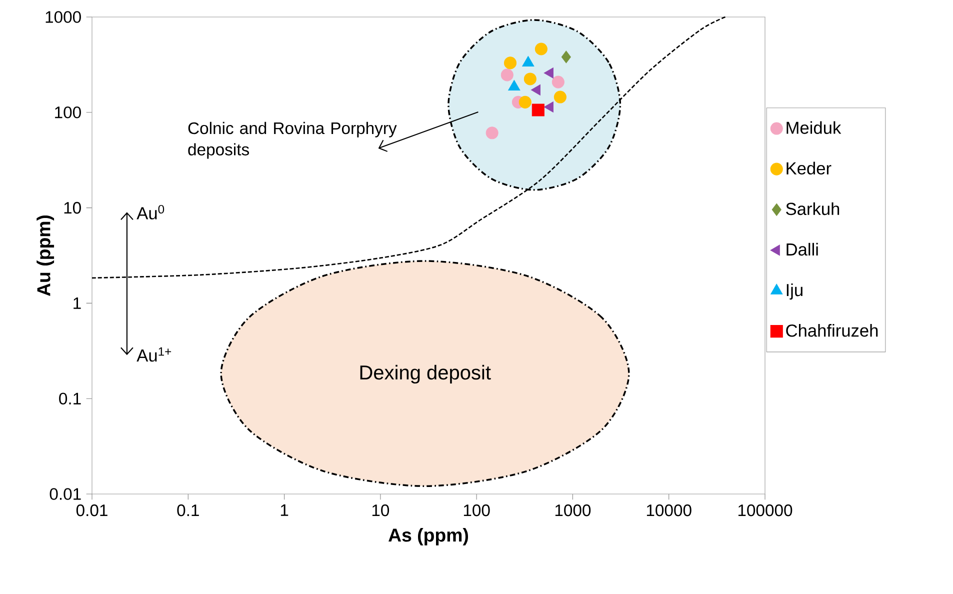  What do you see at coordinates (381, 510) in the screenshot?
I see `x-tick-label: 10` at bounding box center [381, 510].